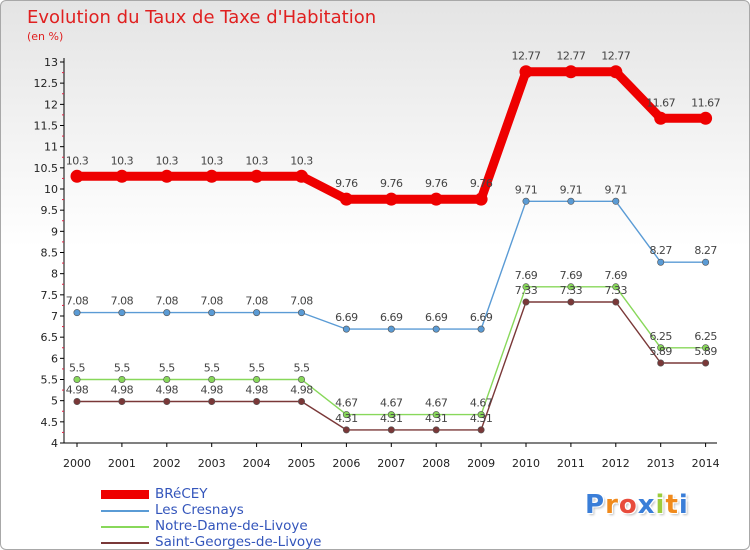 The height and width of the screenshot is (550, 750). I want to click on y-tick-label: 13, so click(51, 62).